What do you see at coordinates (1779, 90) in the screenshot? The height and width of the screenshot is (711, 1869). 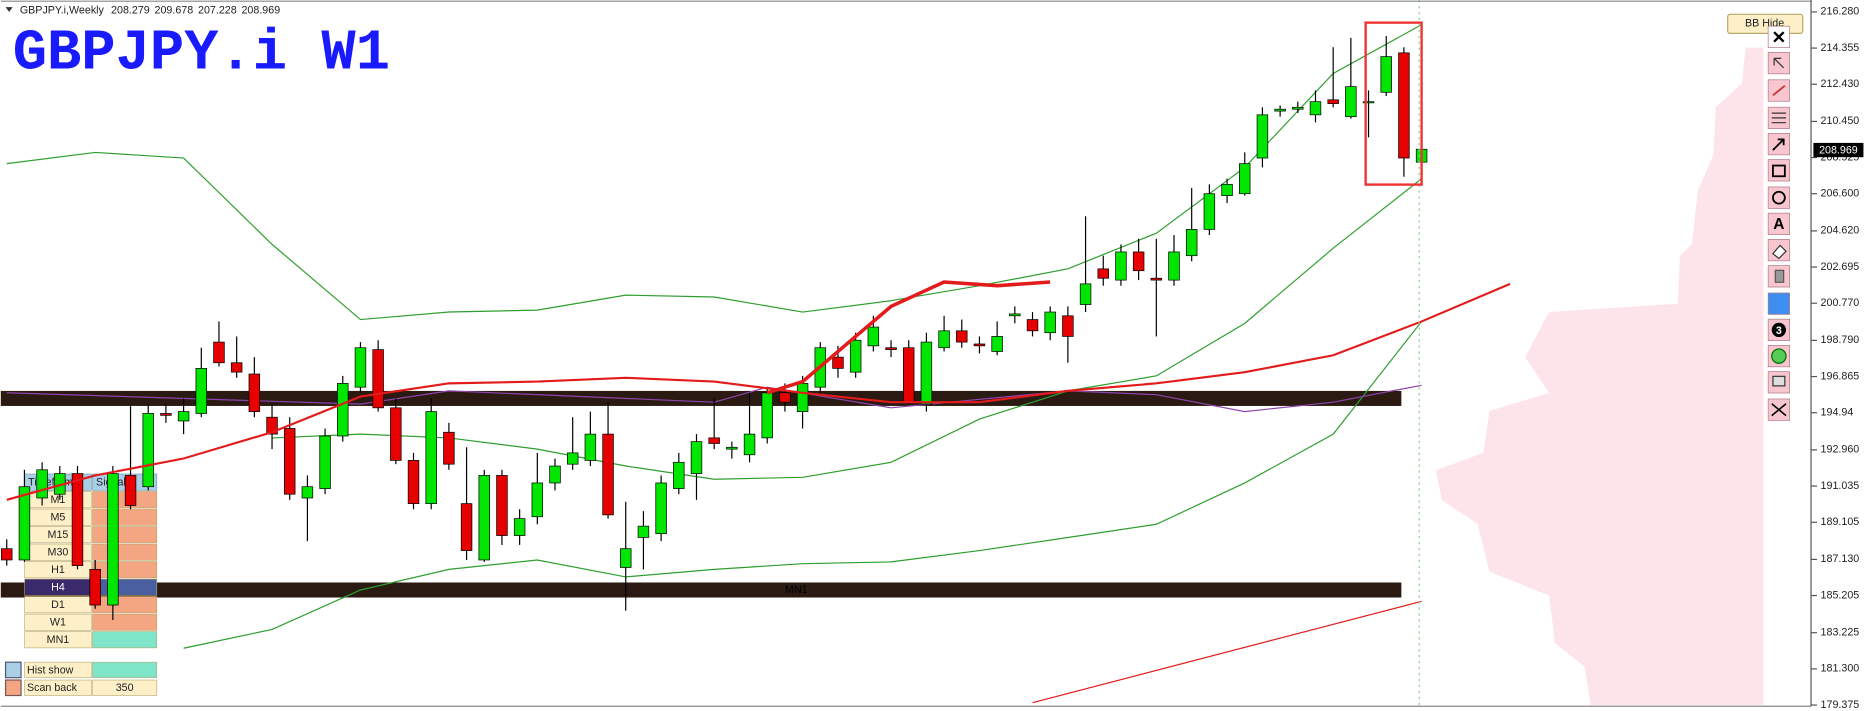 I see `line-icon` at bounding box center [1779, 90].